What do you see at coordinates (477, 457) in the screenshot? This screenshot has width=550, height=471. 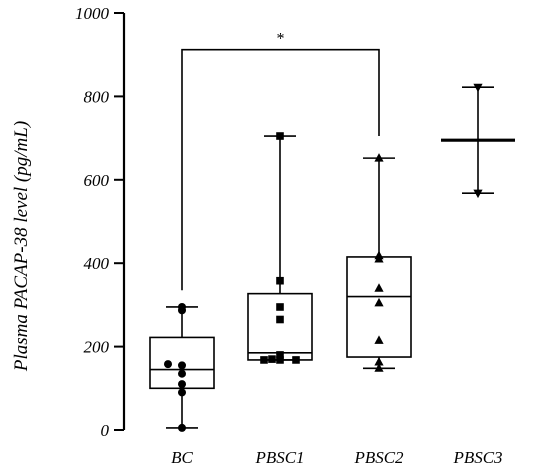 I see `x-tick-label: PBSC3` at bounding box center [477, 457].